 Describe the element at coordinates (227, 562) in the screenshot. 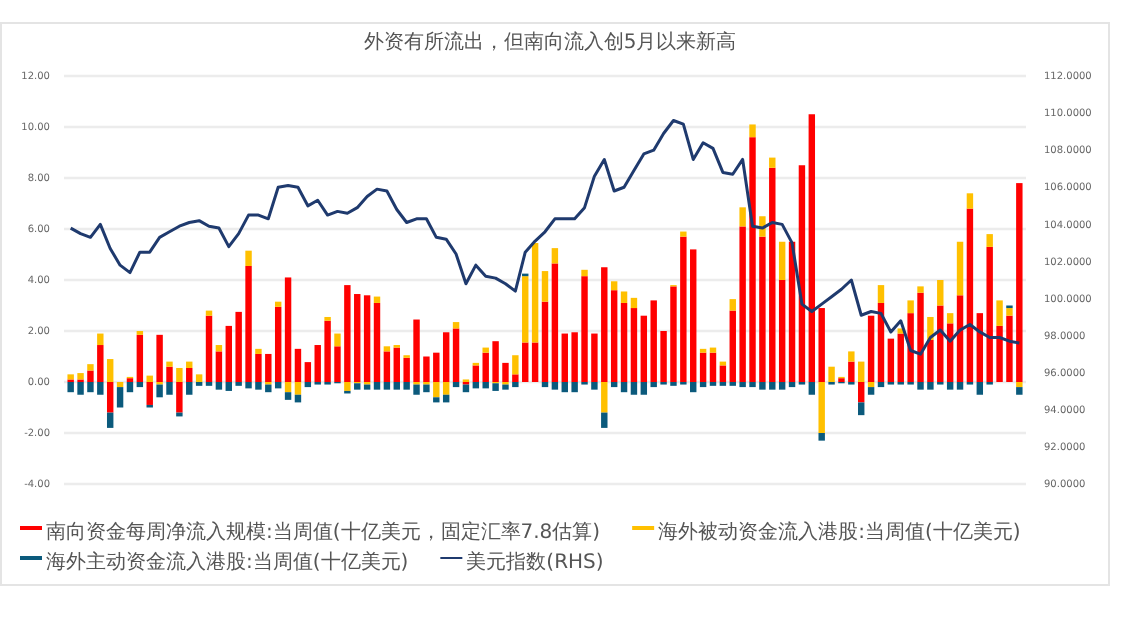

I see `legend-label: 海外主动资金流入港股:当周值(十亿美元)` at that location.